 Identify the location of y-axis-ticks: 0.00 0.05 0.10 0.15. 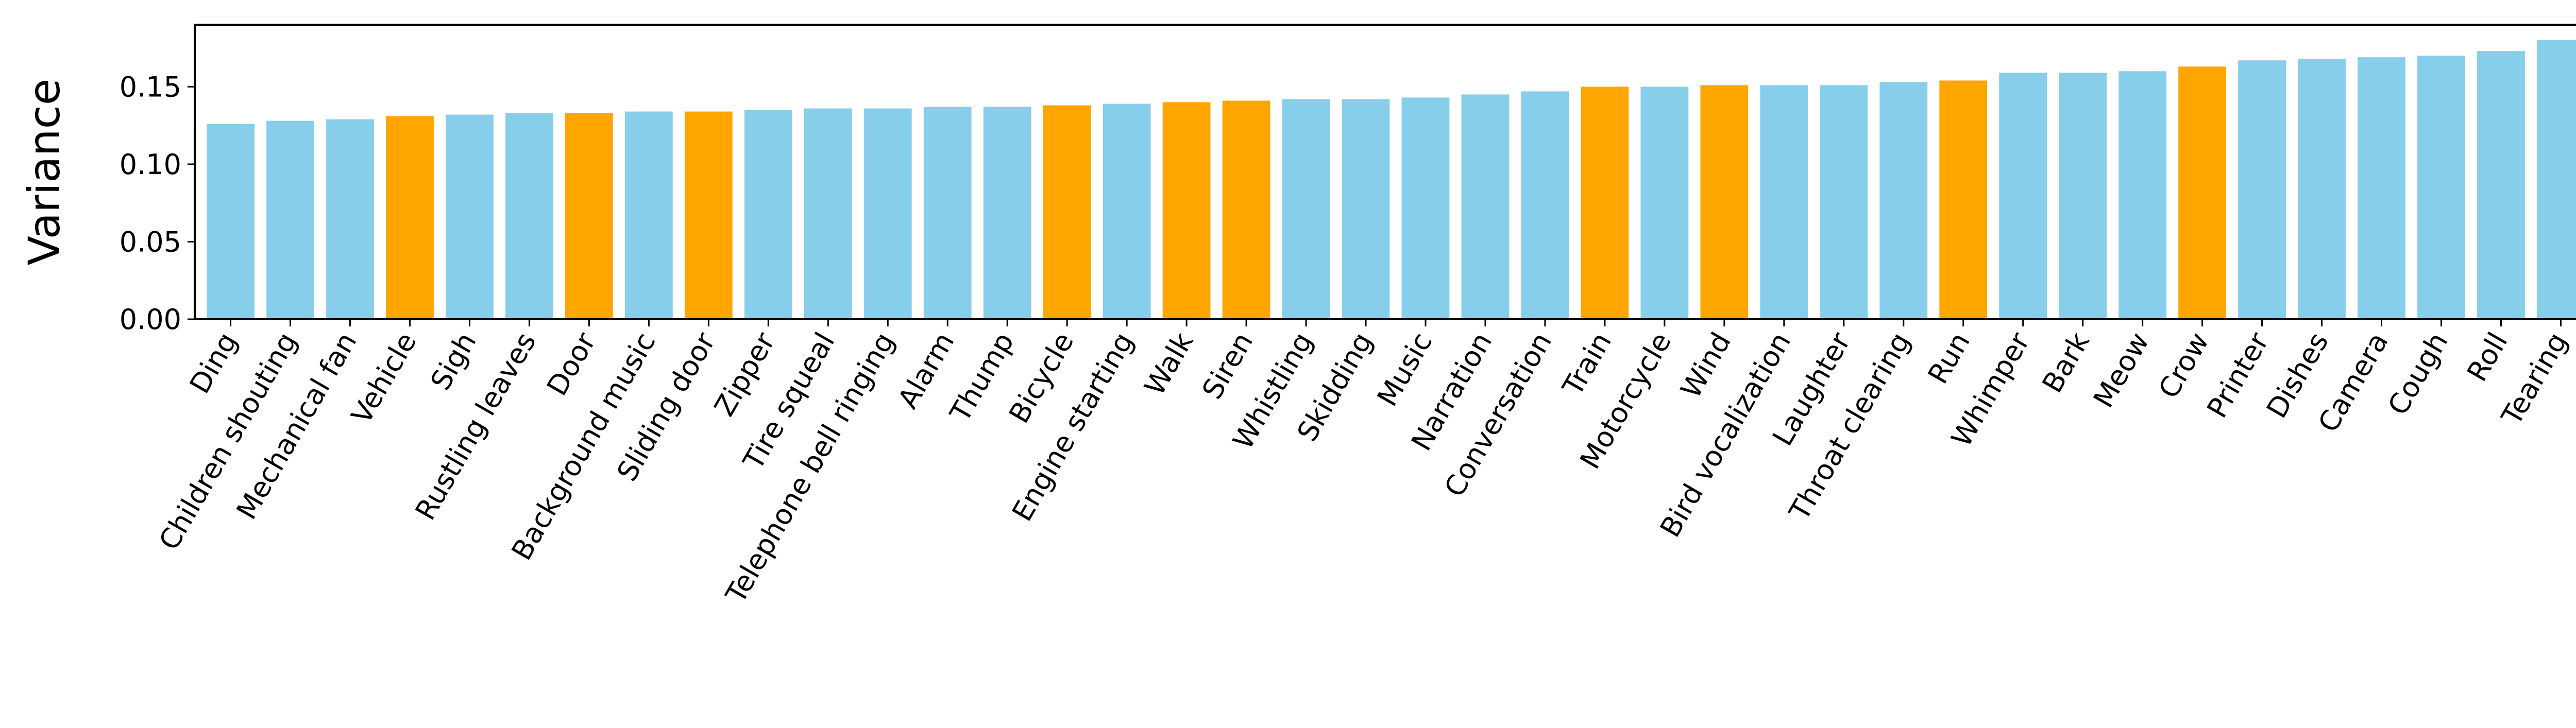
(157, 203).